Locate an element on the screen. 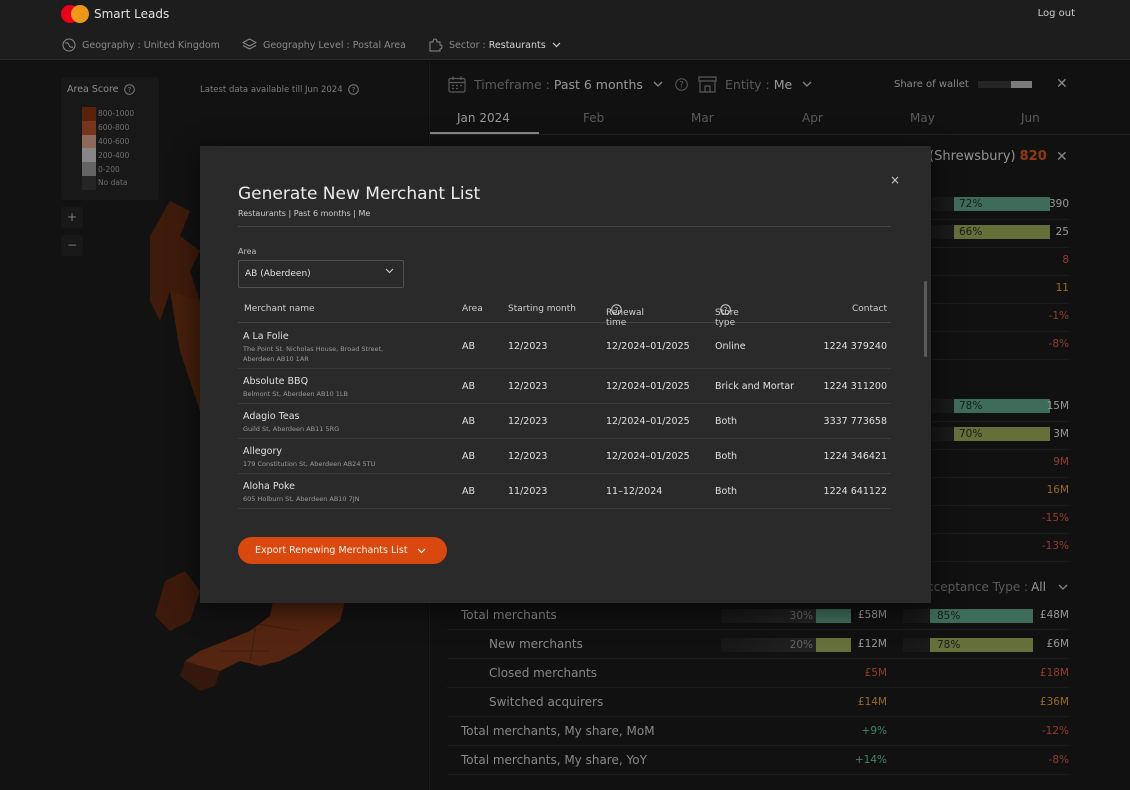 Image resolution: width=1130 pixels, height=790 pixels. tab-feb: Feb is located at coordinates (594, 118).